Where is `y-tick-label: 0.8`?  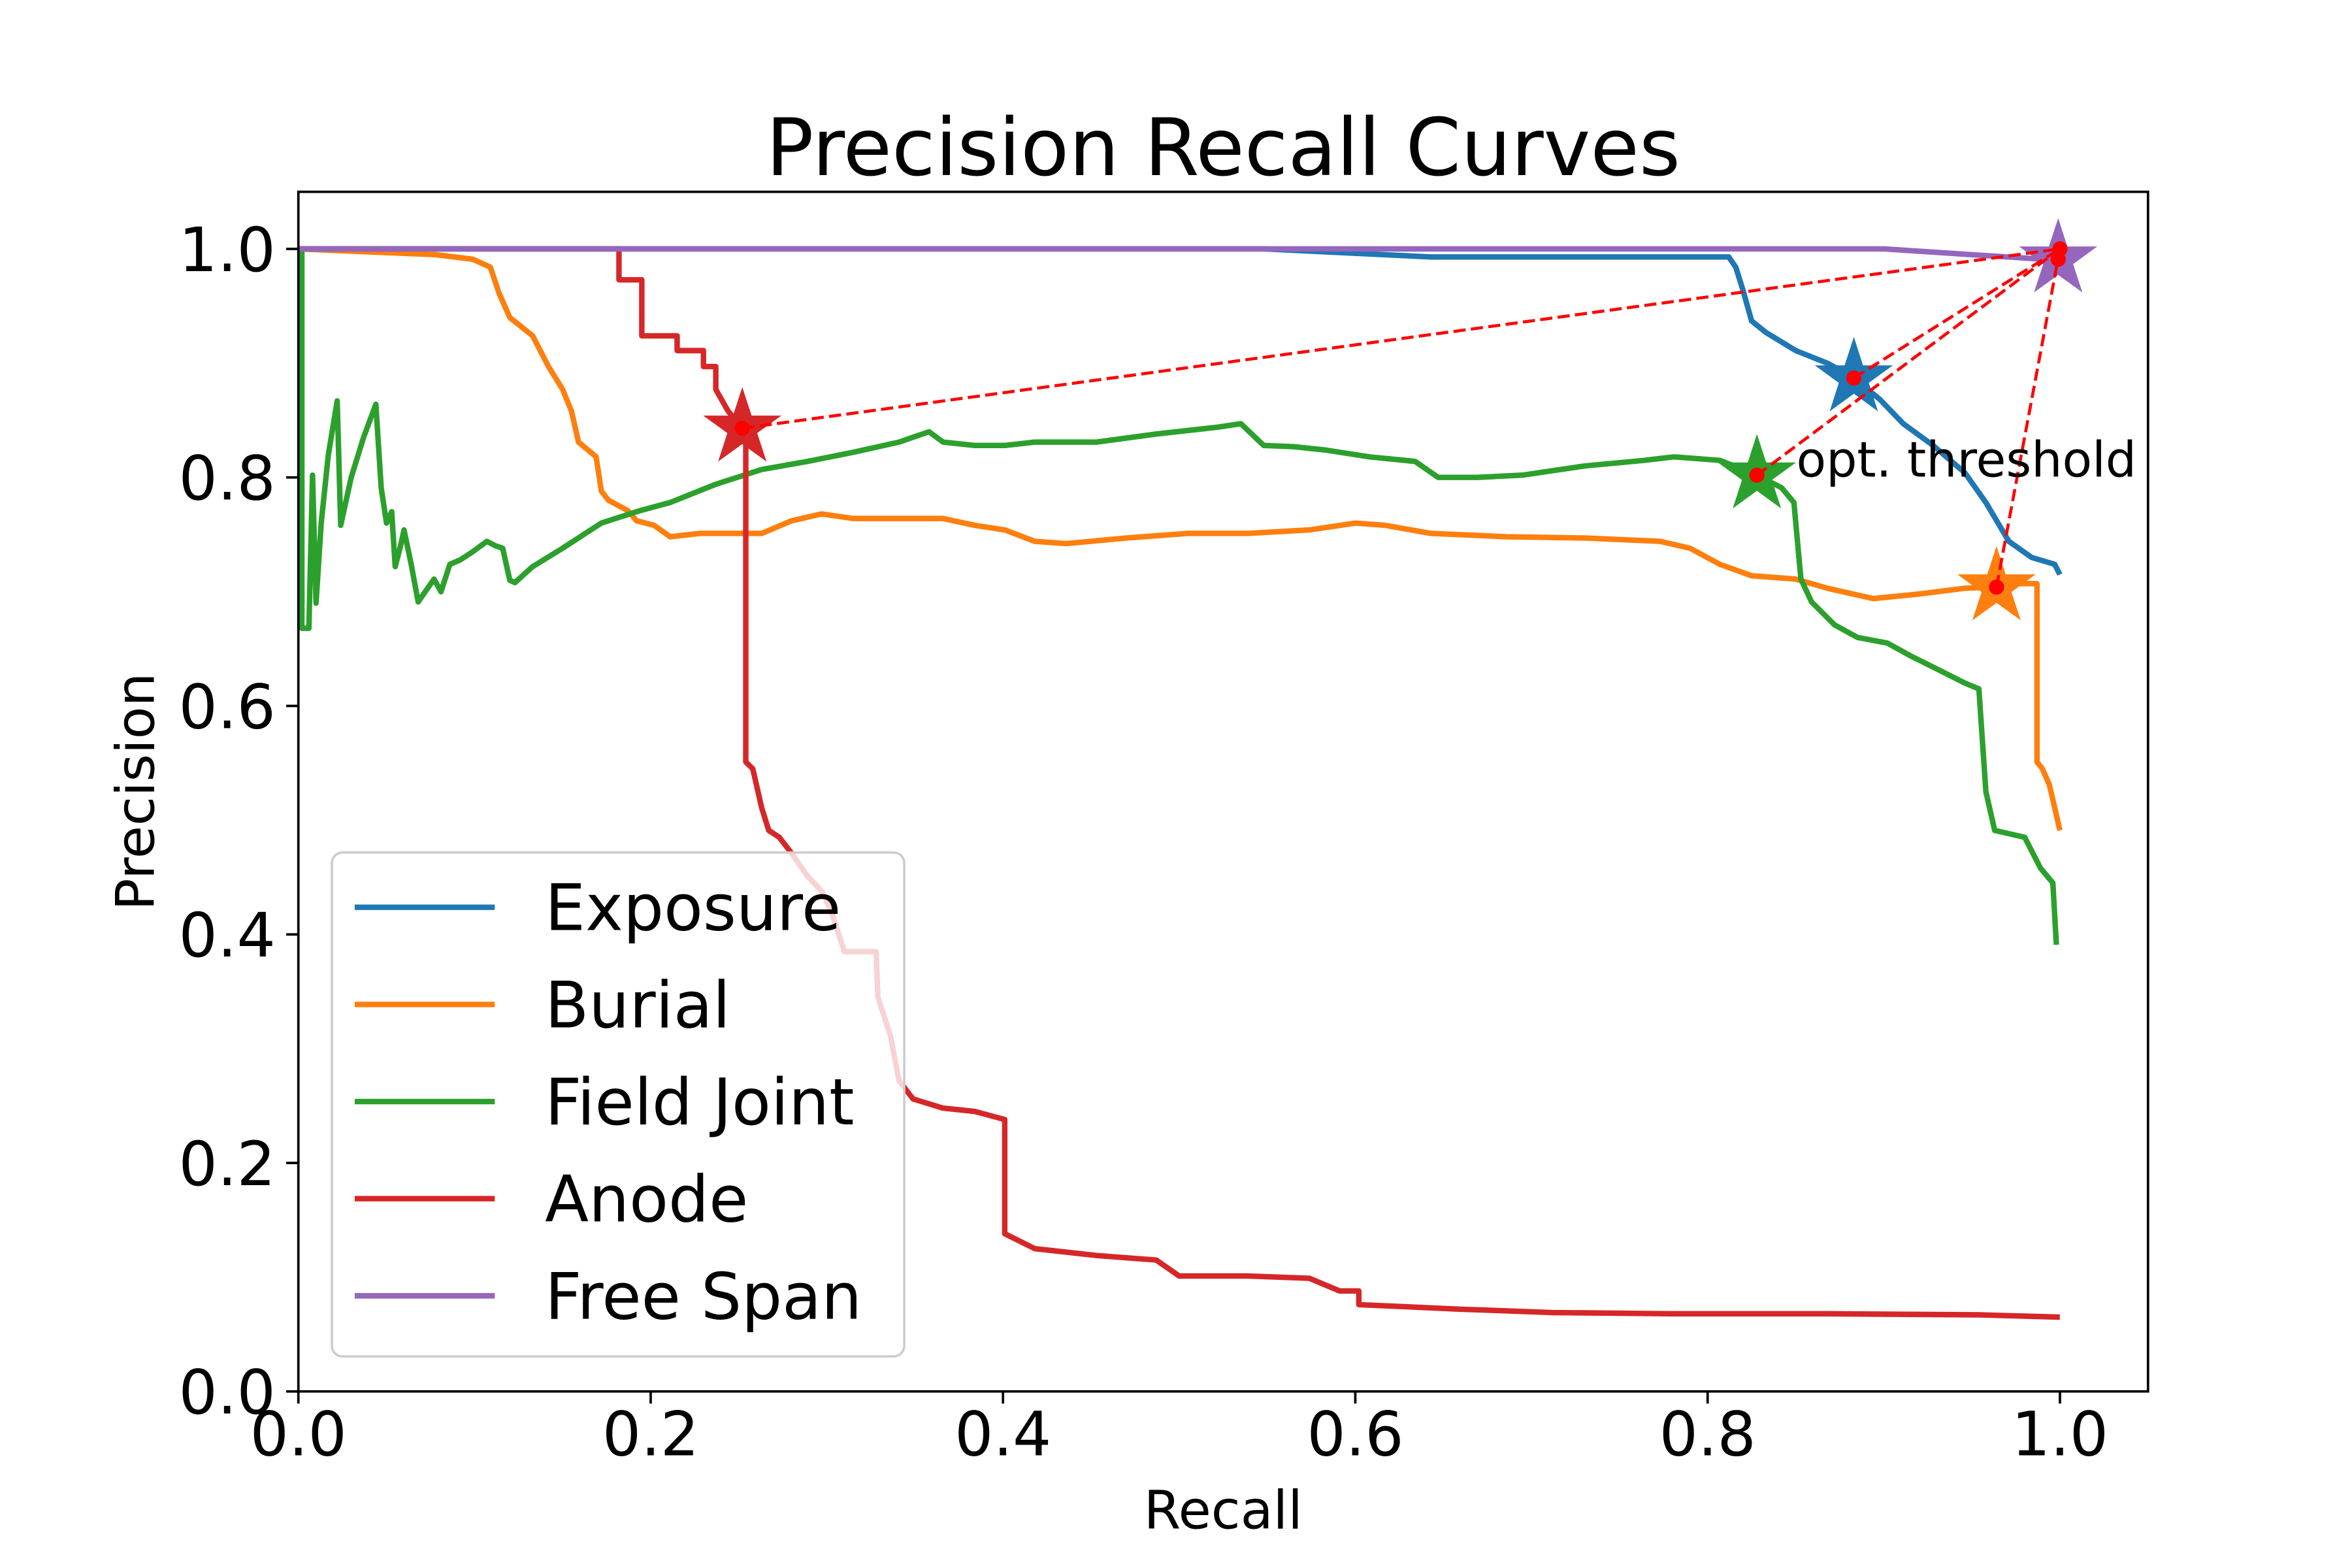 y-tick-label: 0.8 is located at coordinates (227, 478).